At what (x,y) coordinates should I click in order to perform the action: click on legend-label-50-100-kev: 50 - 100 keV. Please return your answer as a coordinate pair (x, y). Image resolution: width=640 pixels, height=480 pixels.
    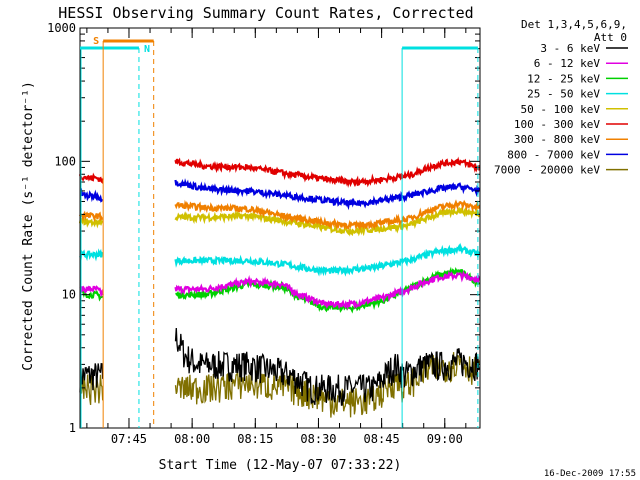
    Looking at the image, I should click on (561, 109).